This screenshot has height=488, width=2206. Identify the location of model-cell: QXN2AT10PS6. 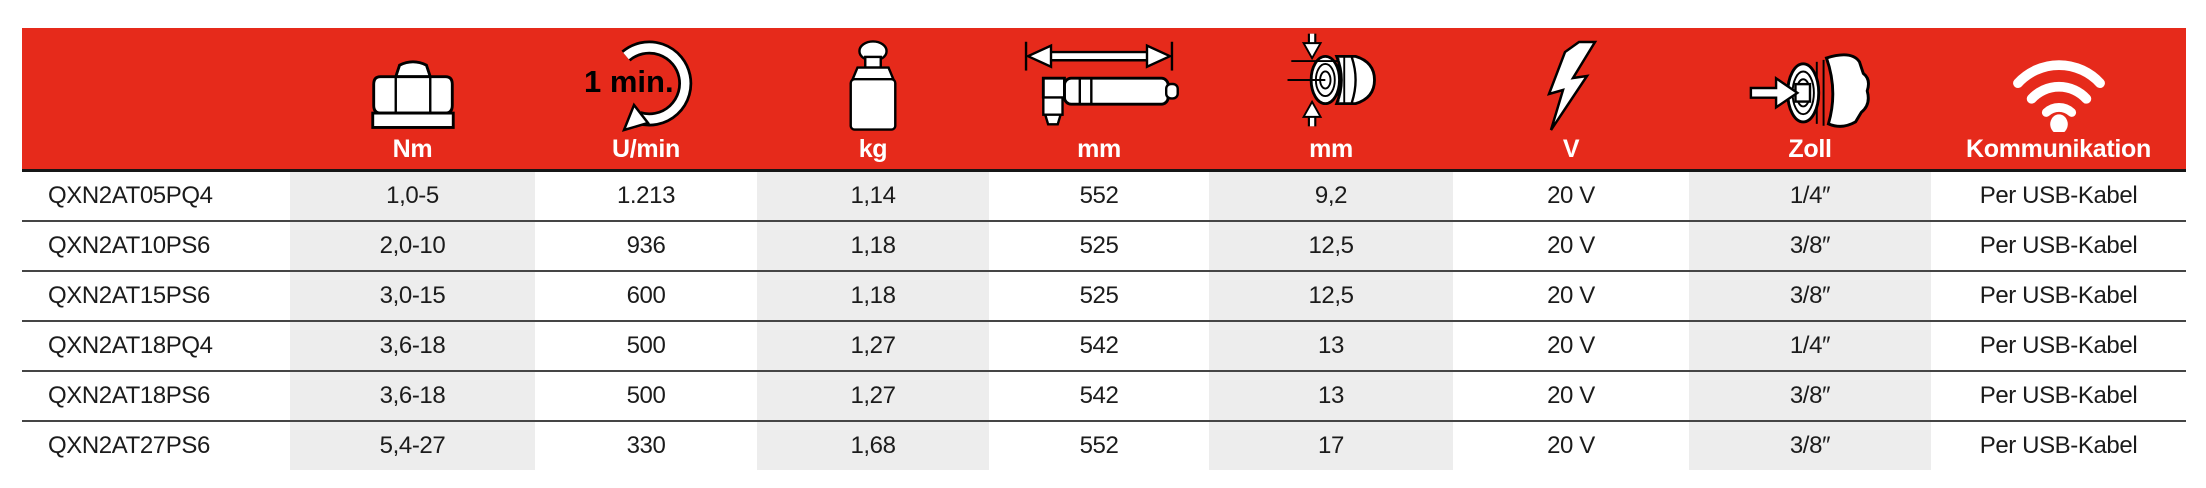
(129, 245).